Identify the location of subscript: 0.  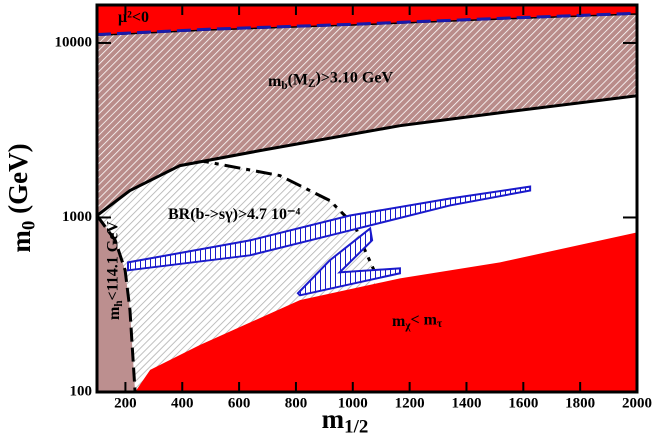
(29, 225).